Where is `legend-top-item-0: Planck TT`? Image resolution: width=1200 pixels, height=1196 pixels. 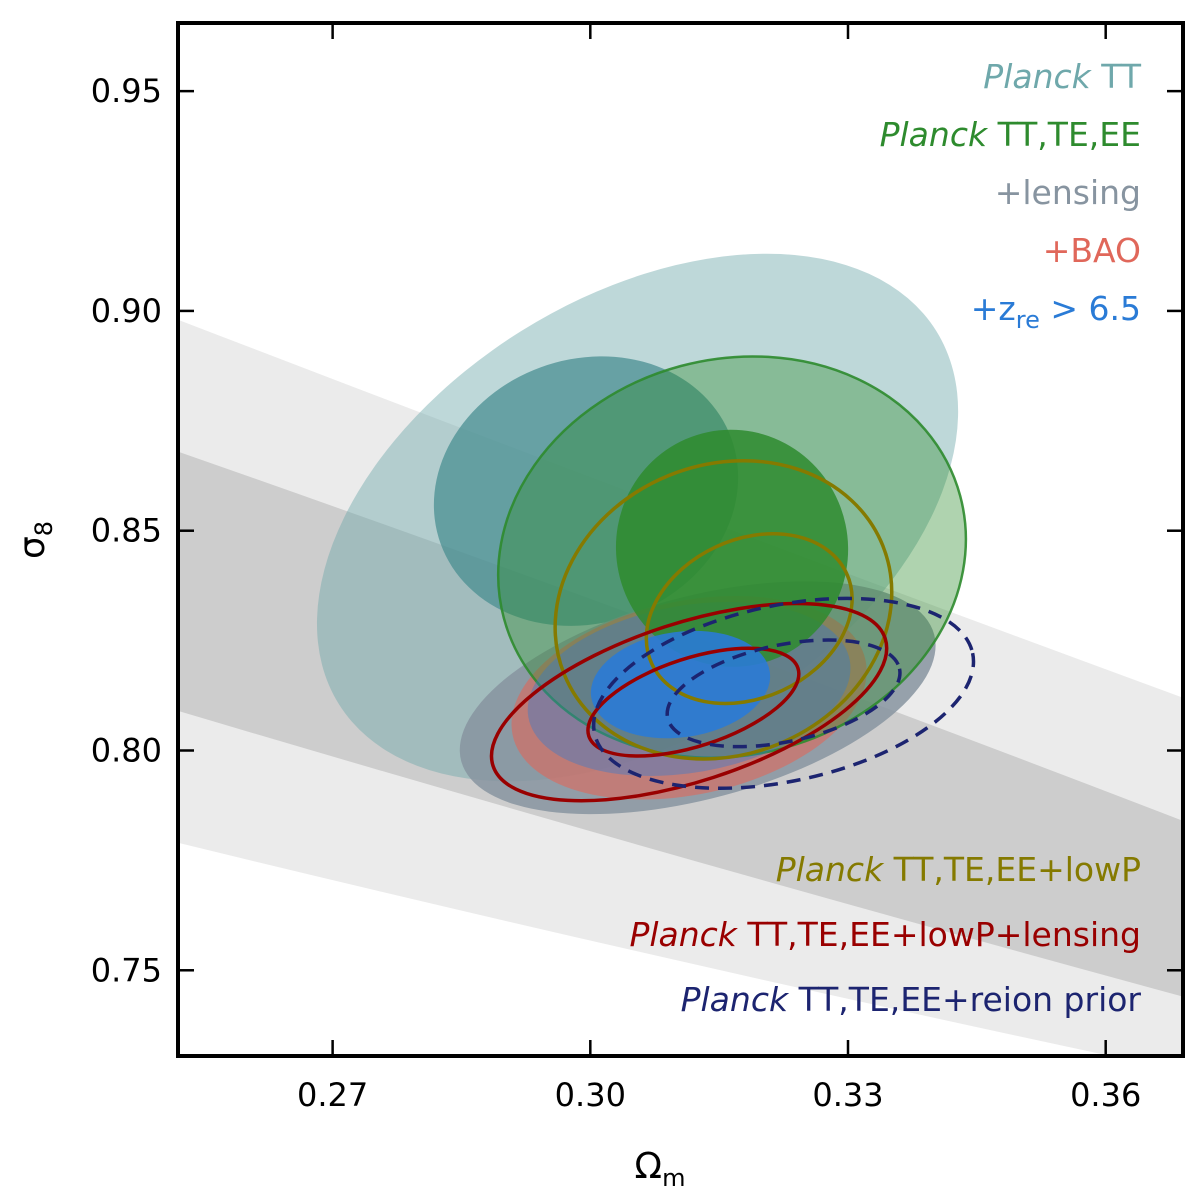
legend-top-item-0: Planck TT is located at coordinates (1062, 76).